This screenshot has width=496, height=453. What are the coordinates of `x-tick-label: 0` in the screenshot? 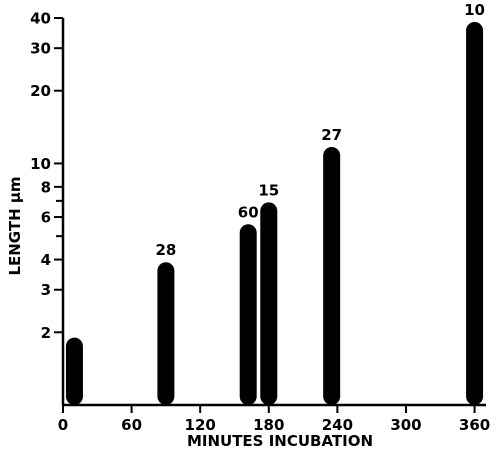 It's located at (63, 425).